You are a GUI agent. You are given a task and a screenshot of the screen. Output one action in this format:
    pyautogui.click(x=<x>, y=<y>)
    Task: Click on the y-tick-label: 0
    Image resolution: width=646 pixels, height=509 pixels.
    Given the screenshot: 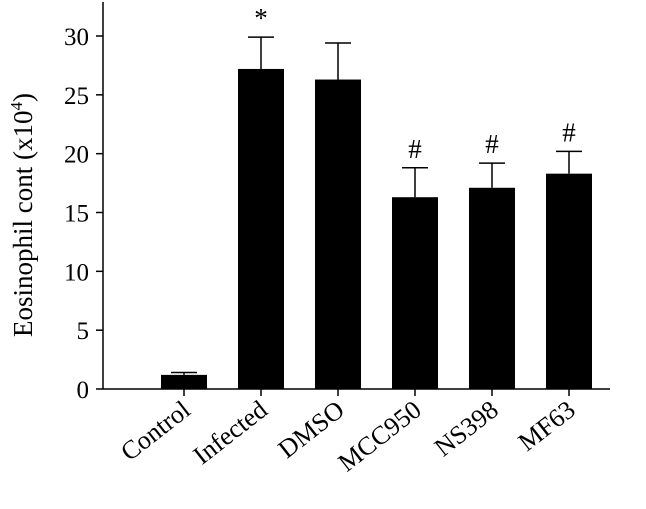 What is the action you would take?
    pyautogui.click(x=83, y=390)
    